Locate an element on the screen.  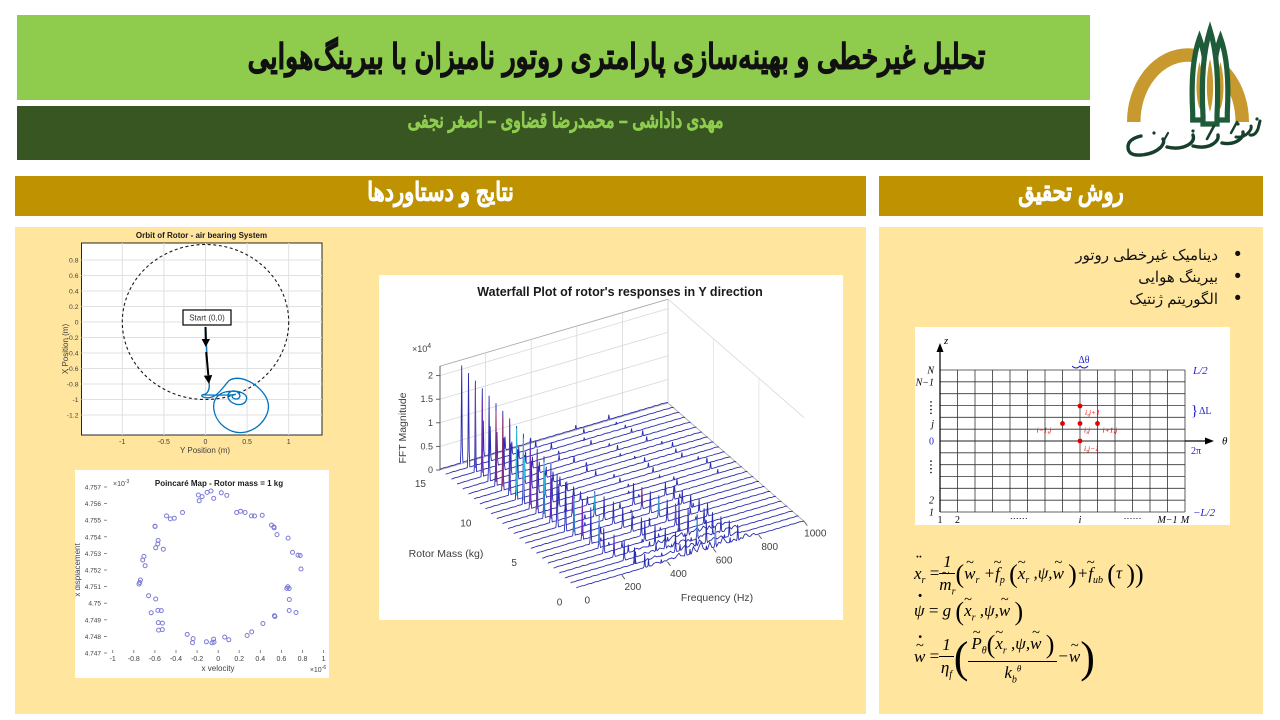
svg-text: 5 is located at coordinates (514, 563).